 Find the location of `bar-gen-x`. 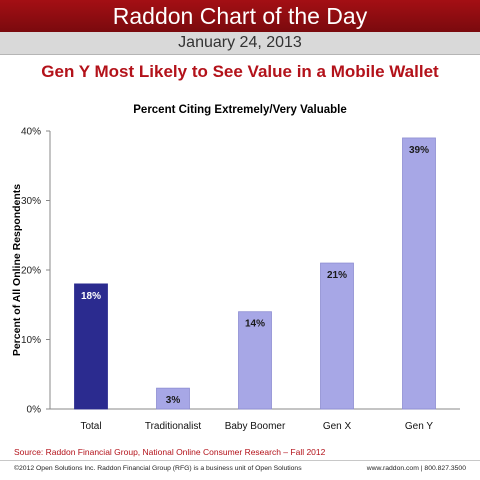

bar-gen-x is located at coordinates (337, 336).